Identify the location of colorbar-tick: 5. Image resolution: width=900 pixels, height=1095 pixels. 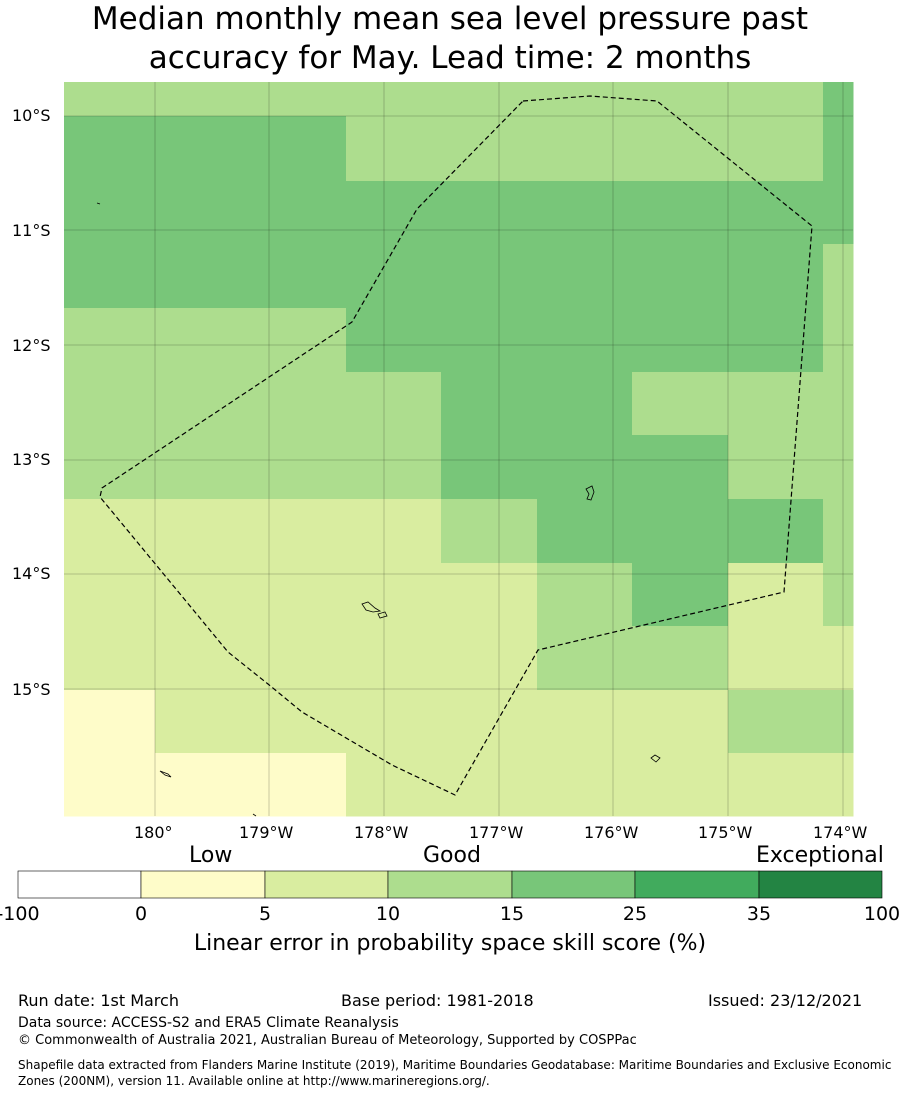
(265, 914).